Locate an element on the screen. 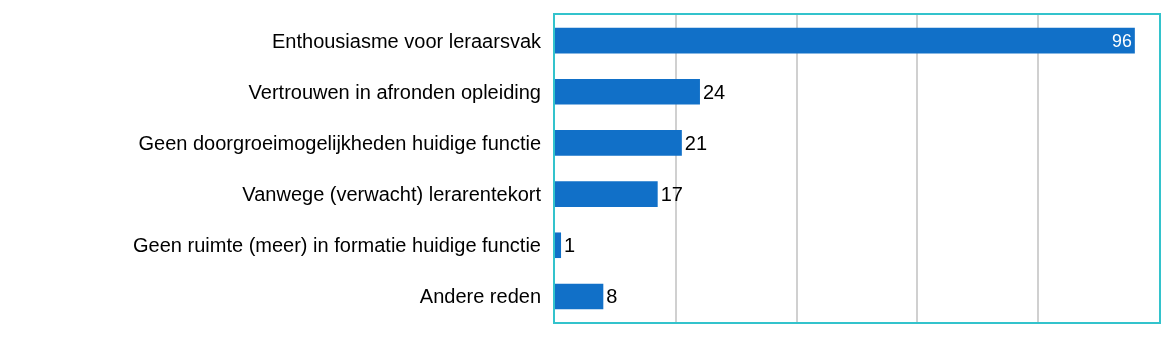  data-label: 8 is located at coordinates (612, 296).